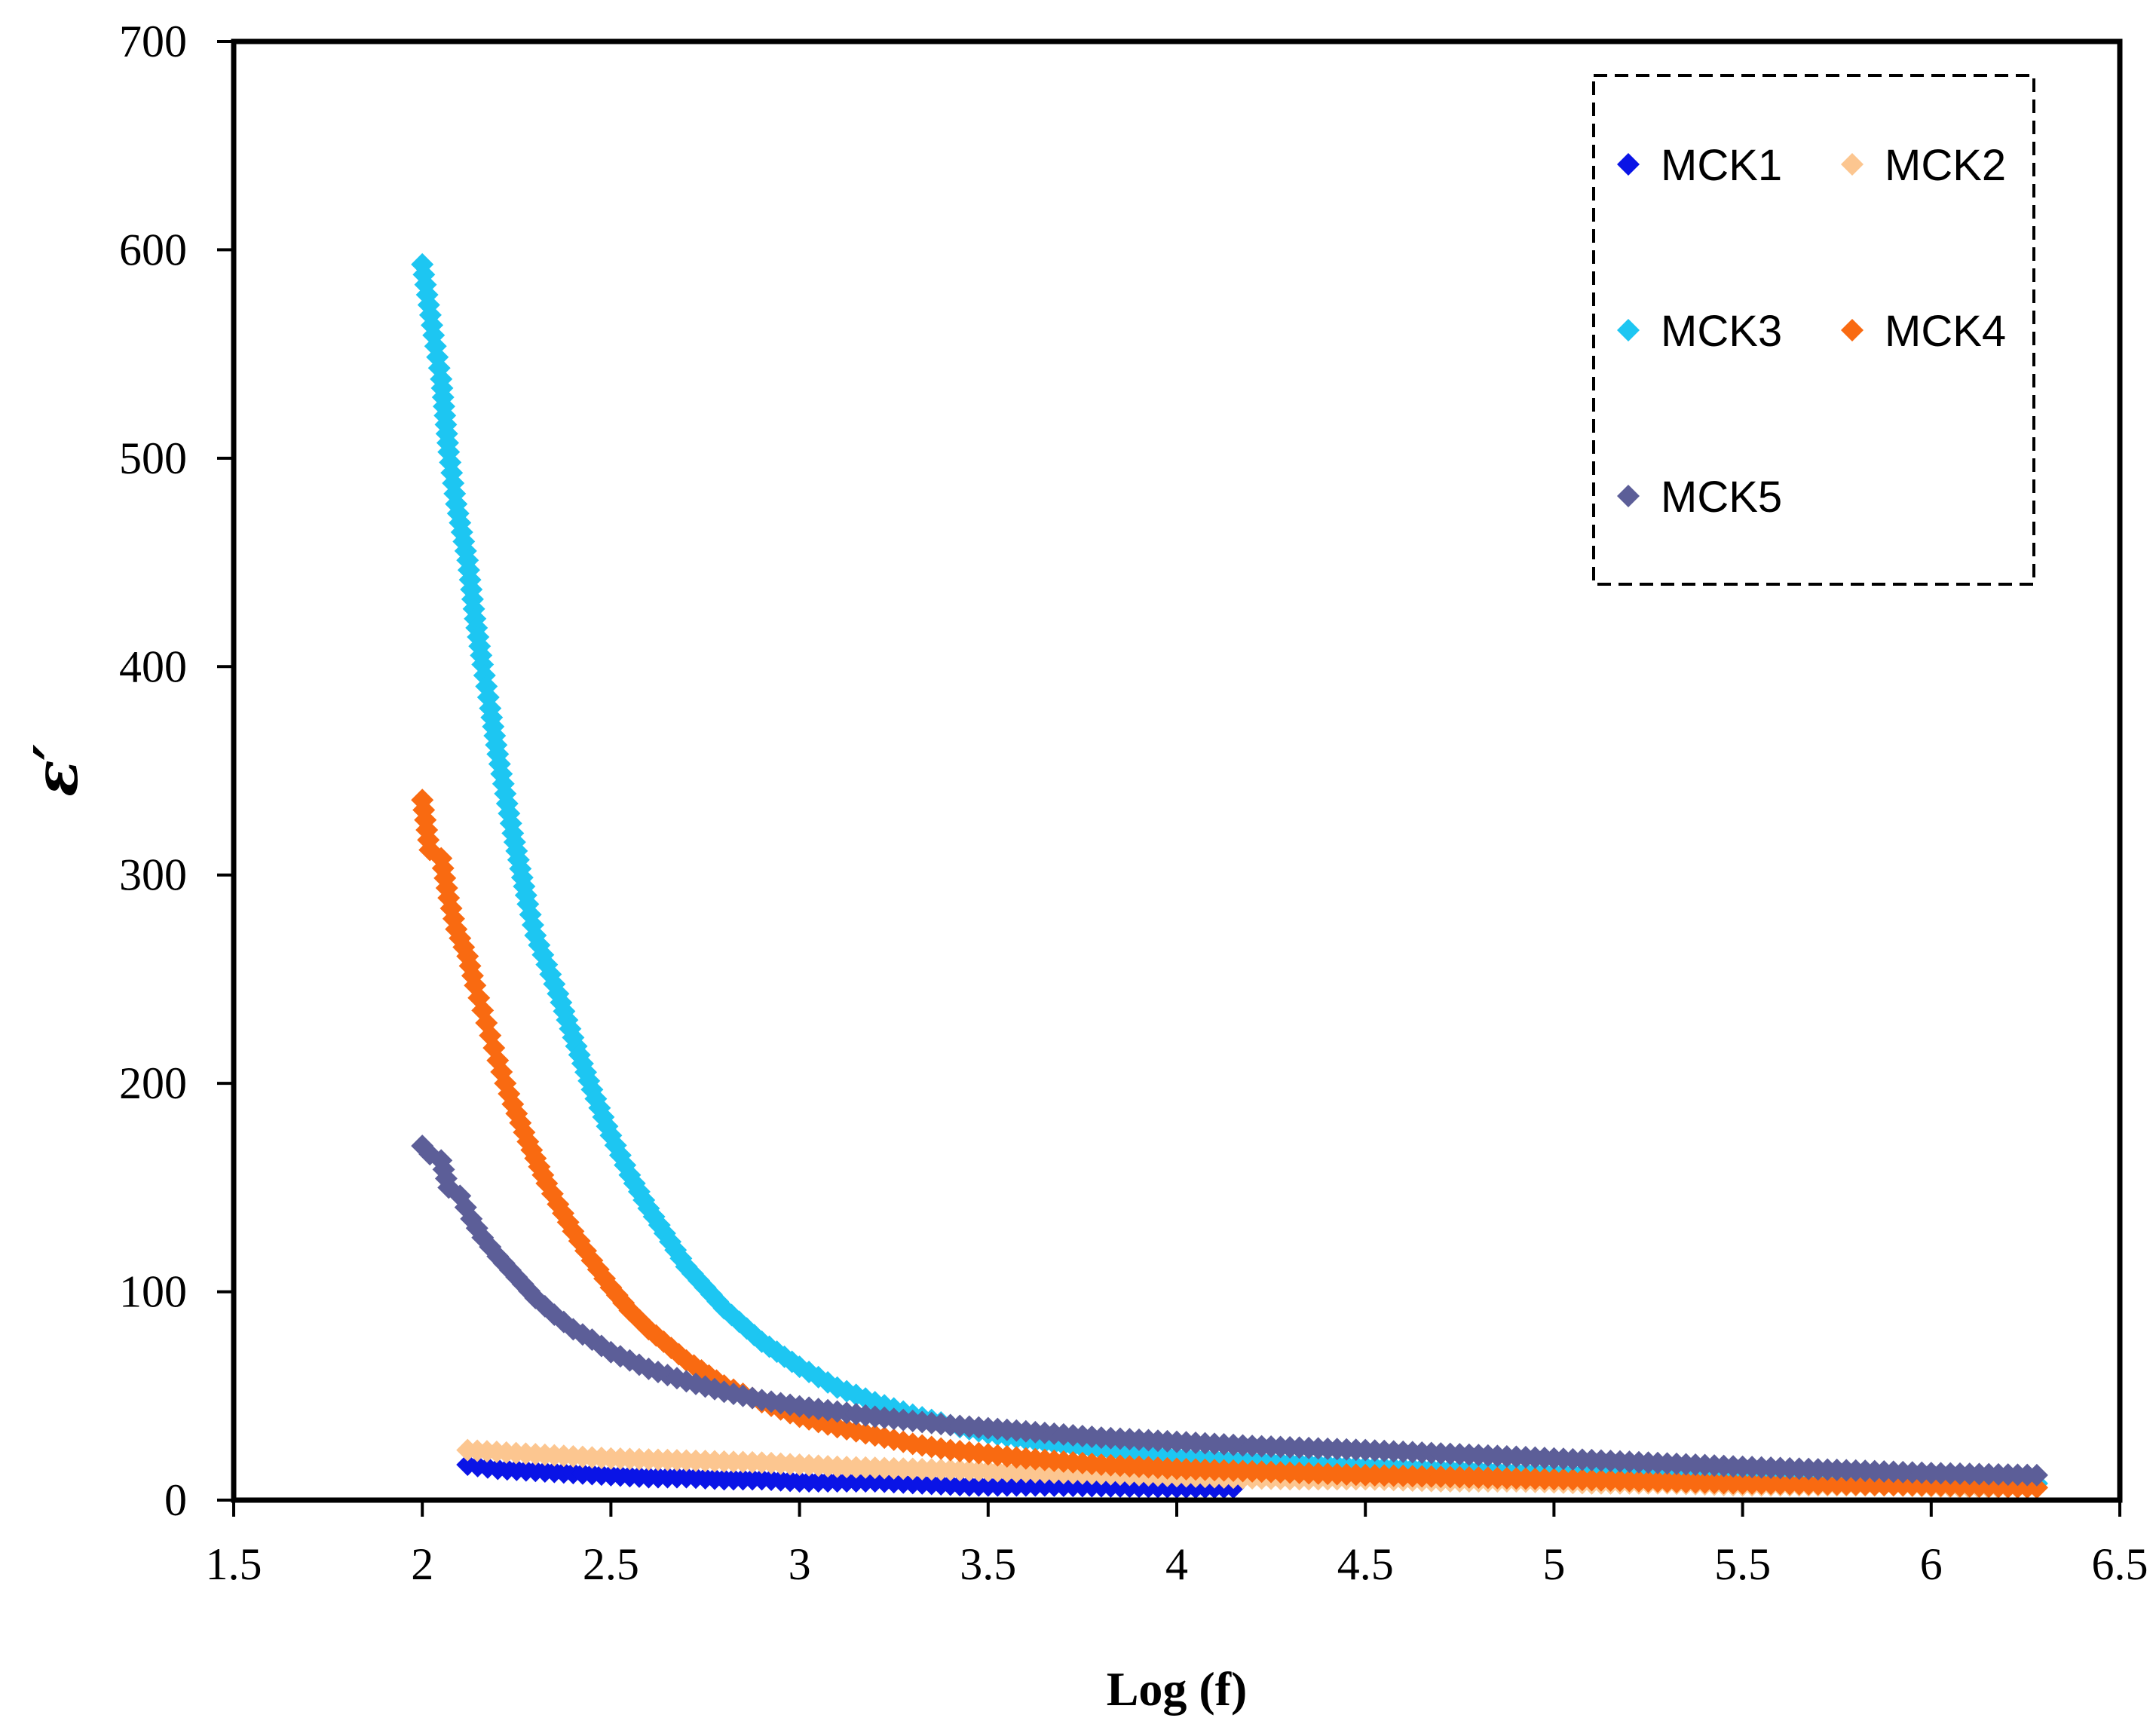 This screenshot has height=1724, width=2156. I want to click on y-tick-label: 700, so click(153, 41).